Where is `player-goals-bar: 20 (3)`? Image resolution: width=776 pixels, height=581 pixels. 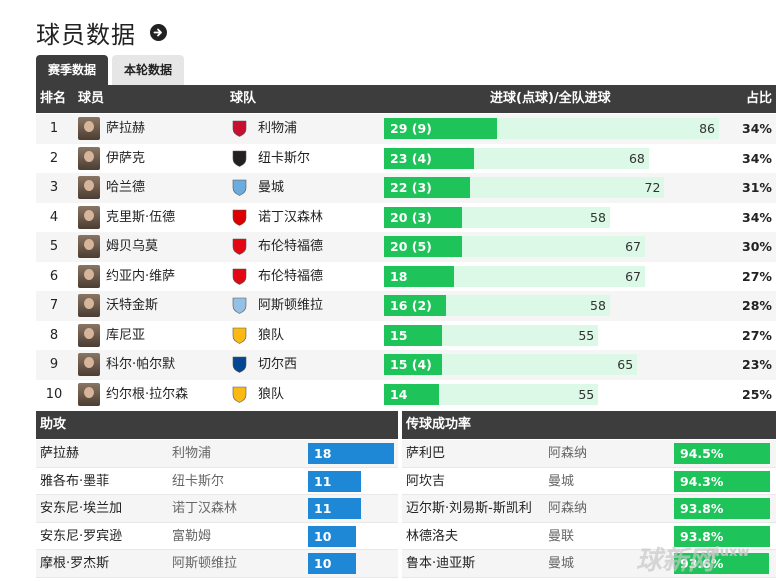 player-goals-bar: 20 (3) is located at coordinates (423, 217).